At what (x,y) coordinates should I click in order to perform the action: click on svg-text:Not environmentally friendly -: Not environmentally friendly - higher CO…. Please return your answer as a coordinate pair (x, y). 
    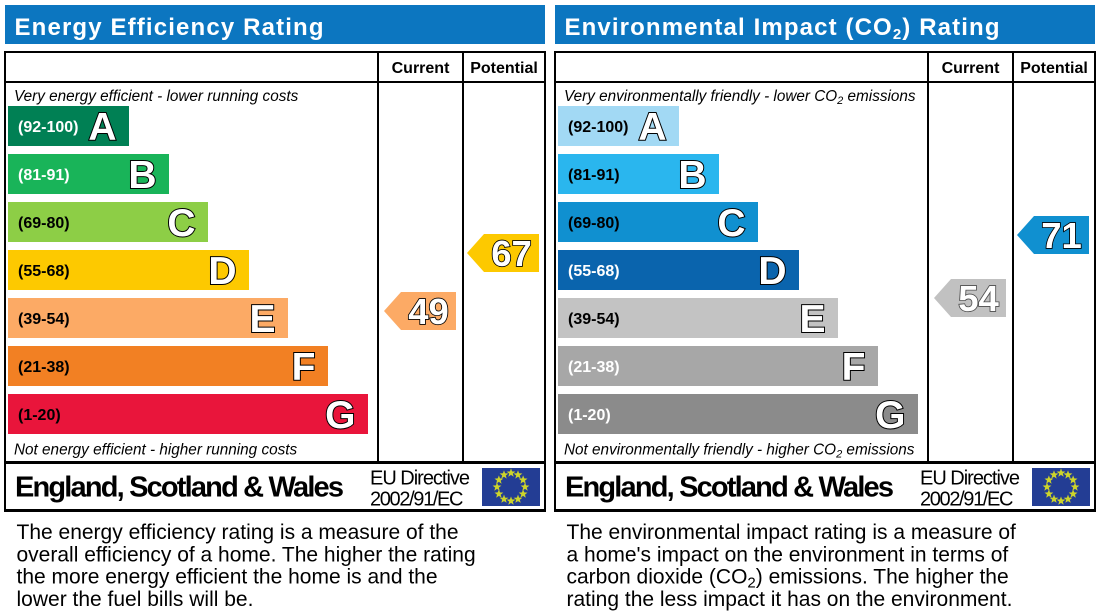
    Looking at the image, I should click on (739, 451).